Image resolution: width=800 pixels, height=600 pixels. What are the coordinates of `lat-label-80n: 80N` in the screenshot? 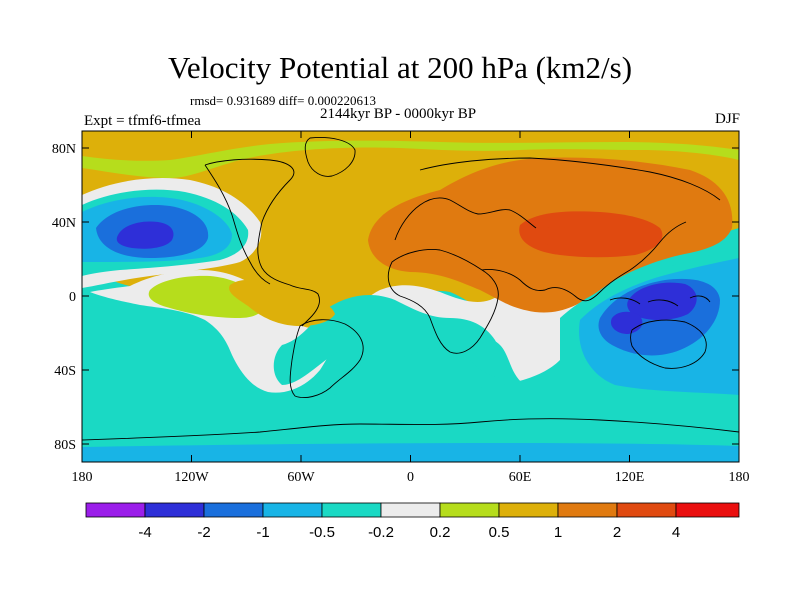 It's located at (64, 149).